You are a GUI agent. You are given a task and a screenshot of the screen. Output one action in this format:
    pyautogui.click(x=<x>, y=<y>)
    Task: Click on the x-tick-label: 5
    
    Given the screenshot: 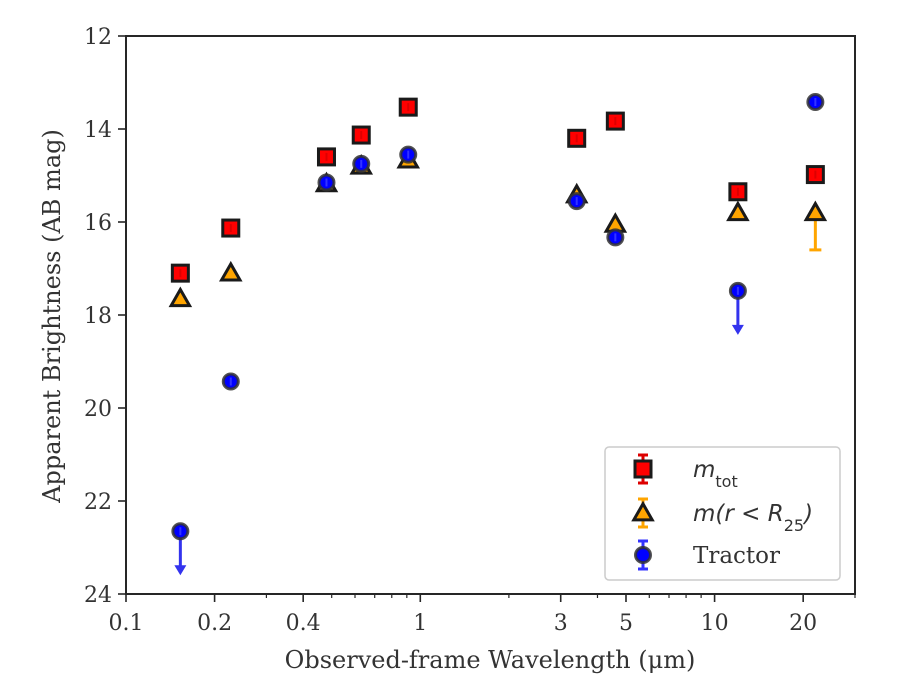 What is the action you would take?
    pyautogui.click(x=626, y=623)
    